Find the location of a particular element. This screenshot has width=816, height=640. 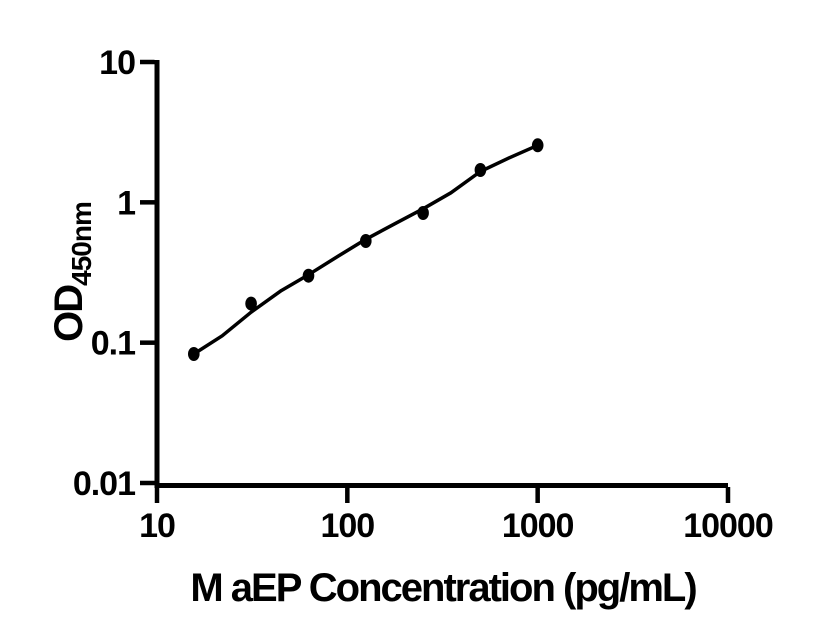

y-axis-title-subscript: 450nm is located at coordinates (81, 244).